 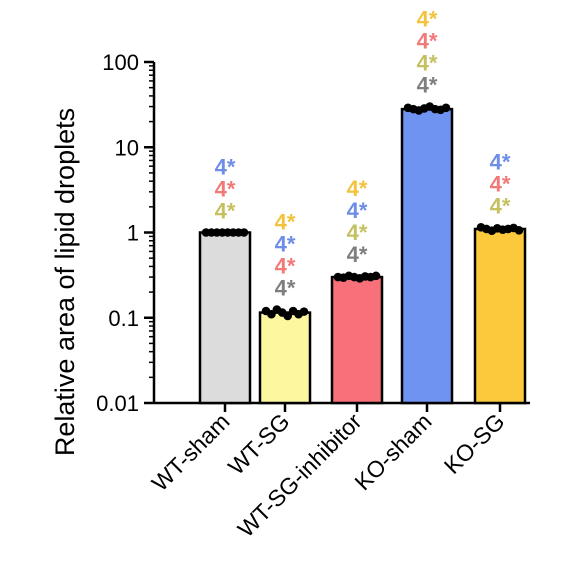 I want to click on x-tick-label: WT-sham, so click(x=191, y=452).